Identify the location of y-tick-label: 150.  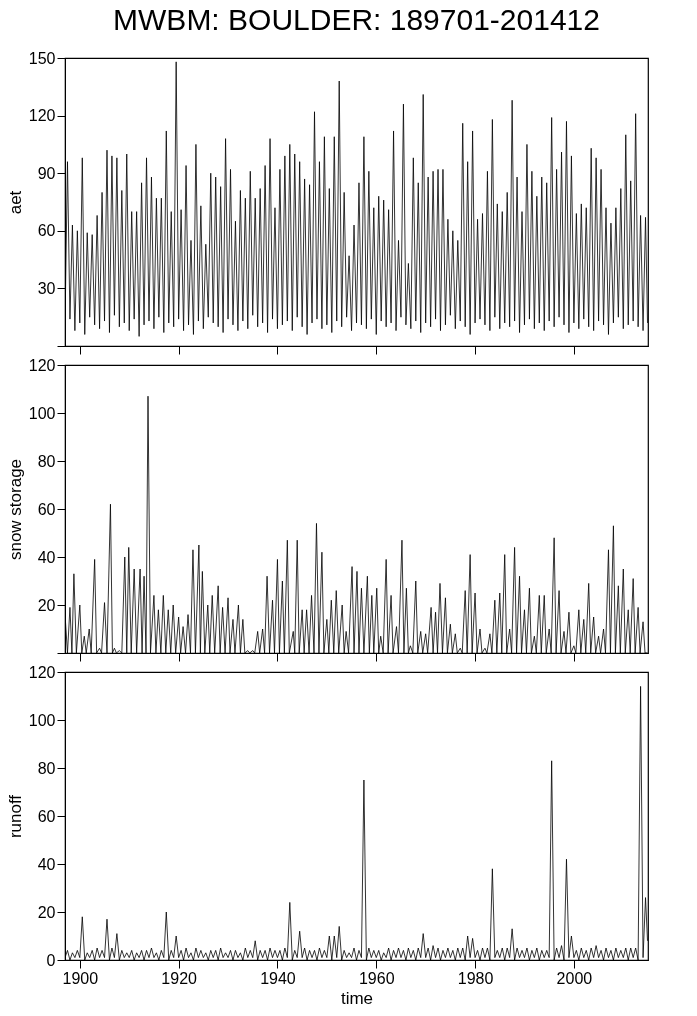
(42, 58).